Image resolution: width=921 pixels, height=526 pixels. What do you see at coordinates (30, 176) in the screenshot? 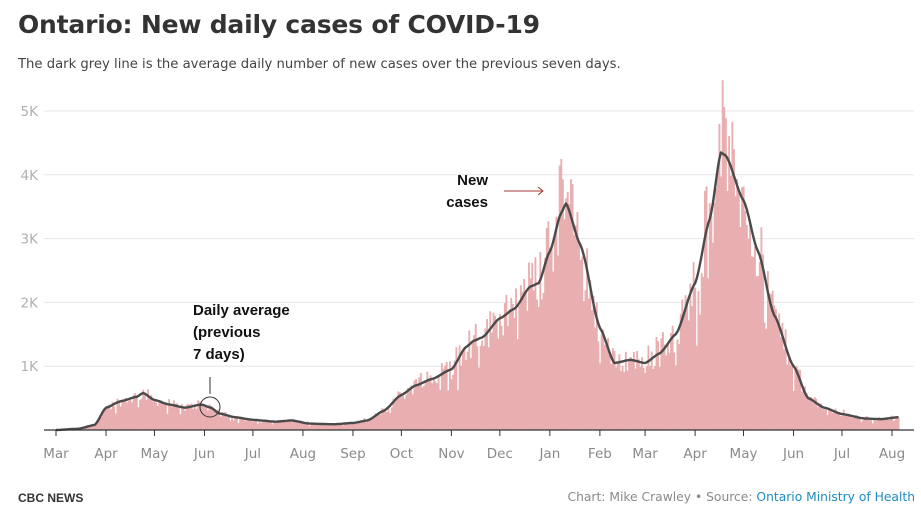
I see `y-tick-label: 4K` at bounding box center [30, 176].